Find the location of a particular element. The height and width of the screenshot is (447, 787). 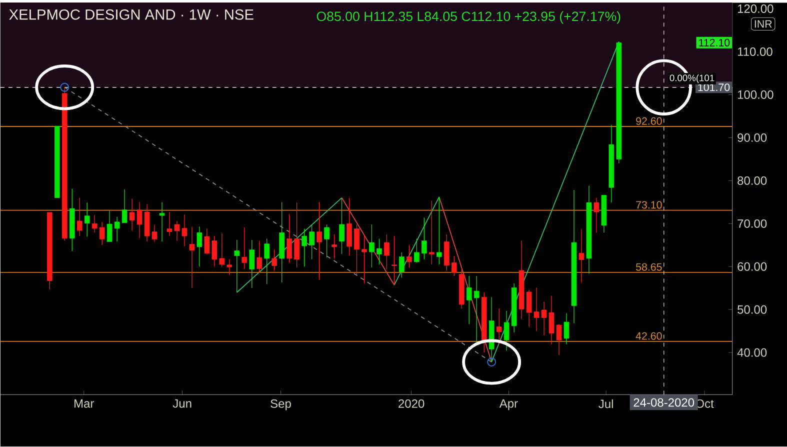

y-tick-label: 50.00 is located at coordinates (752, 309).